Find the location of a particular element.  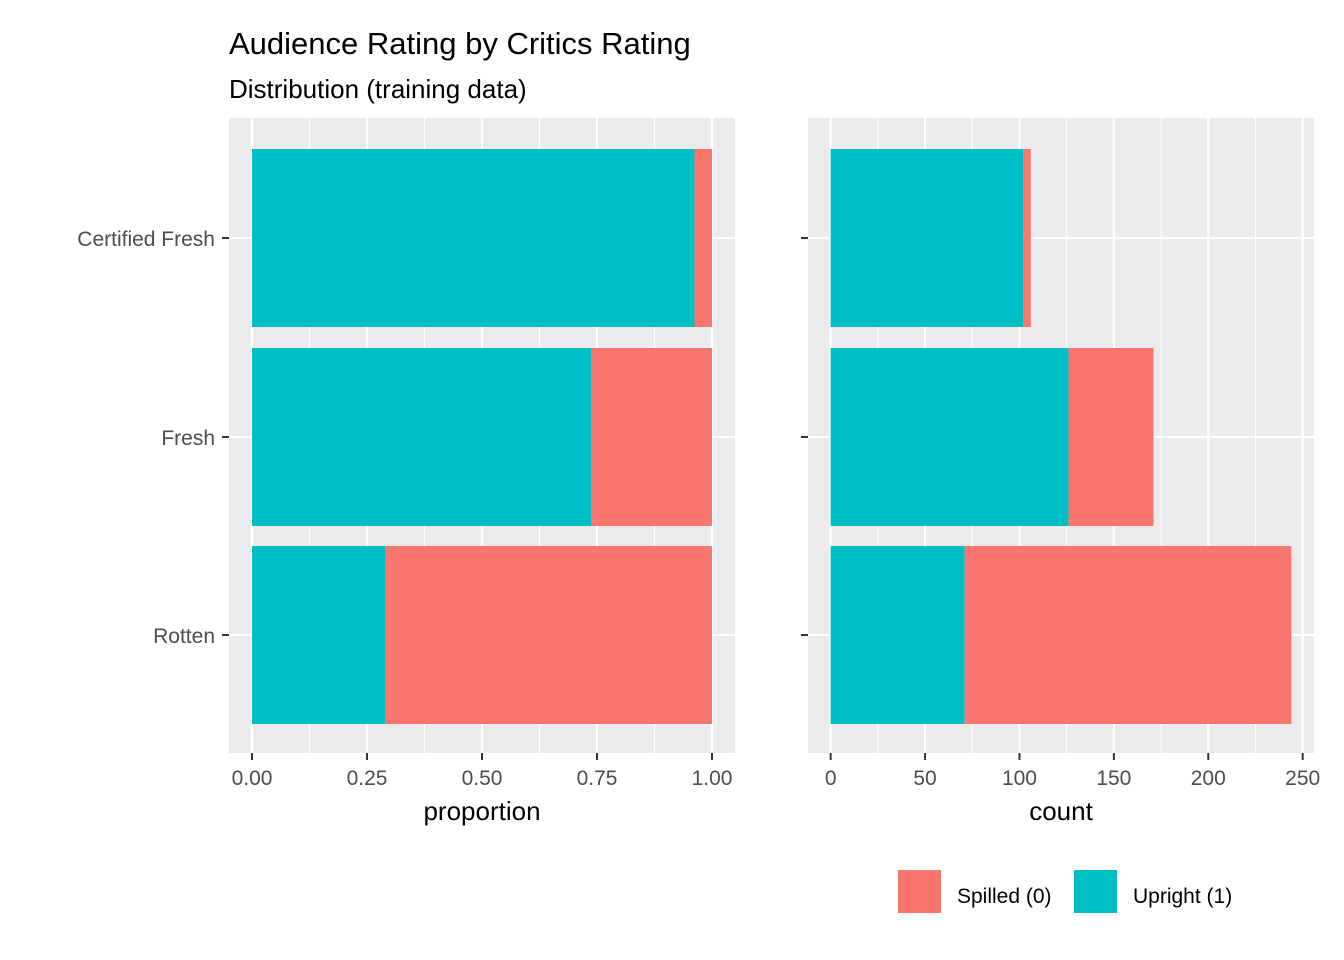

count-x-tick-label: 50 is located at coordinates (924, 778).